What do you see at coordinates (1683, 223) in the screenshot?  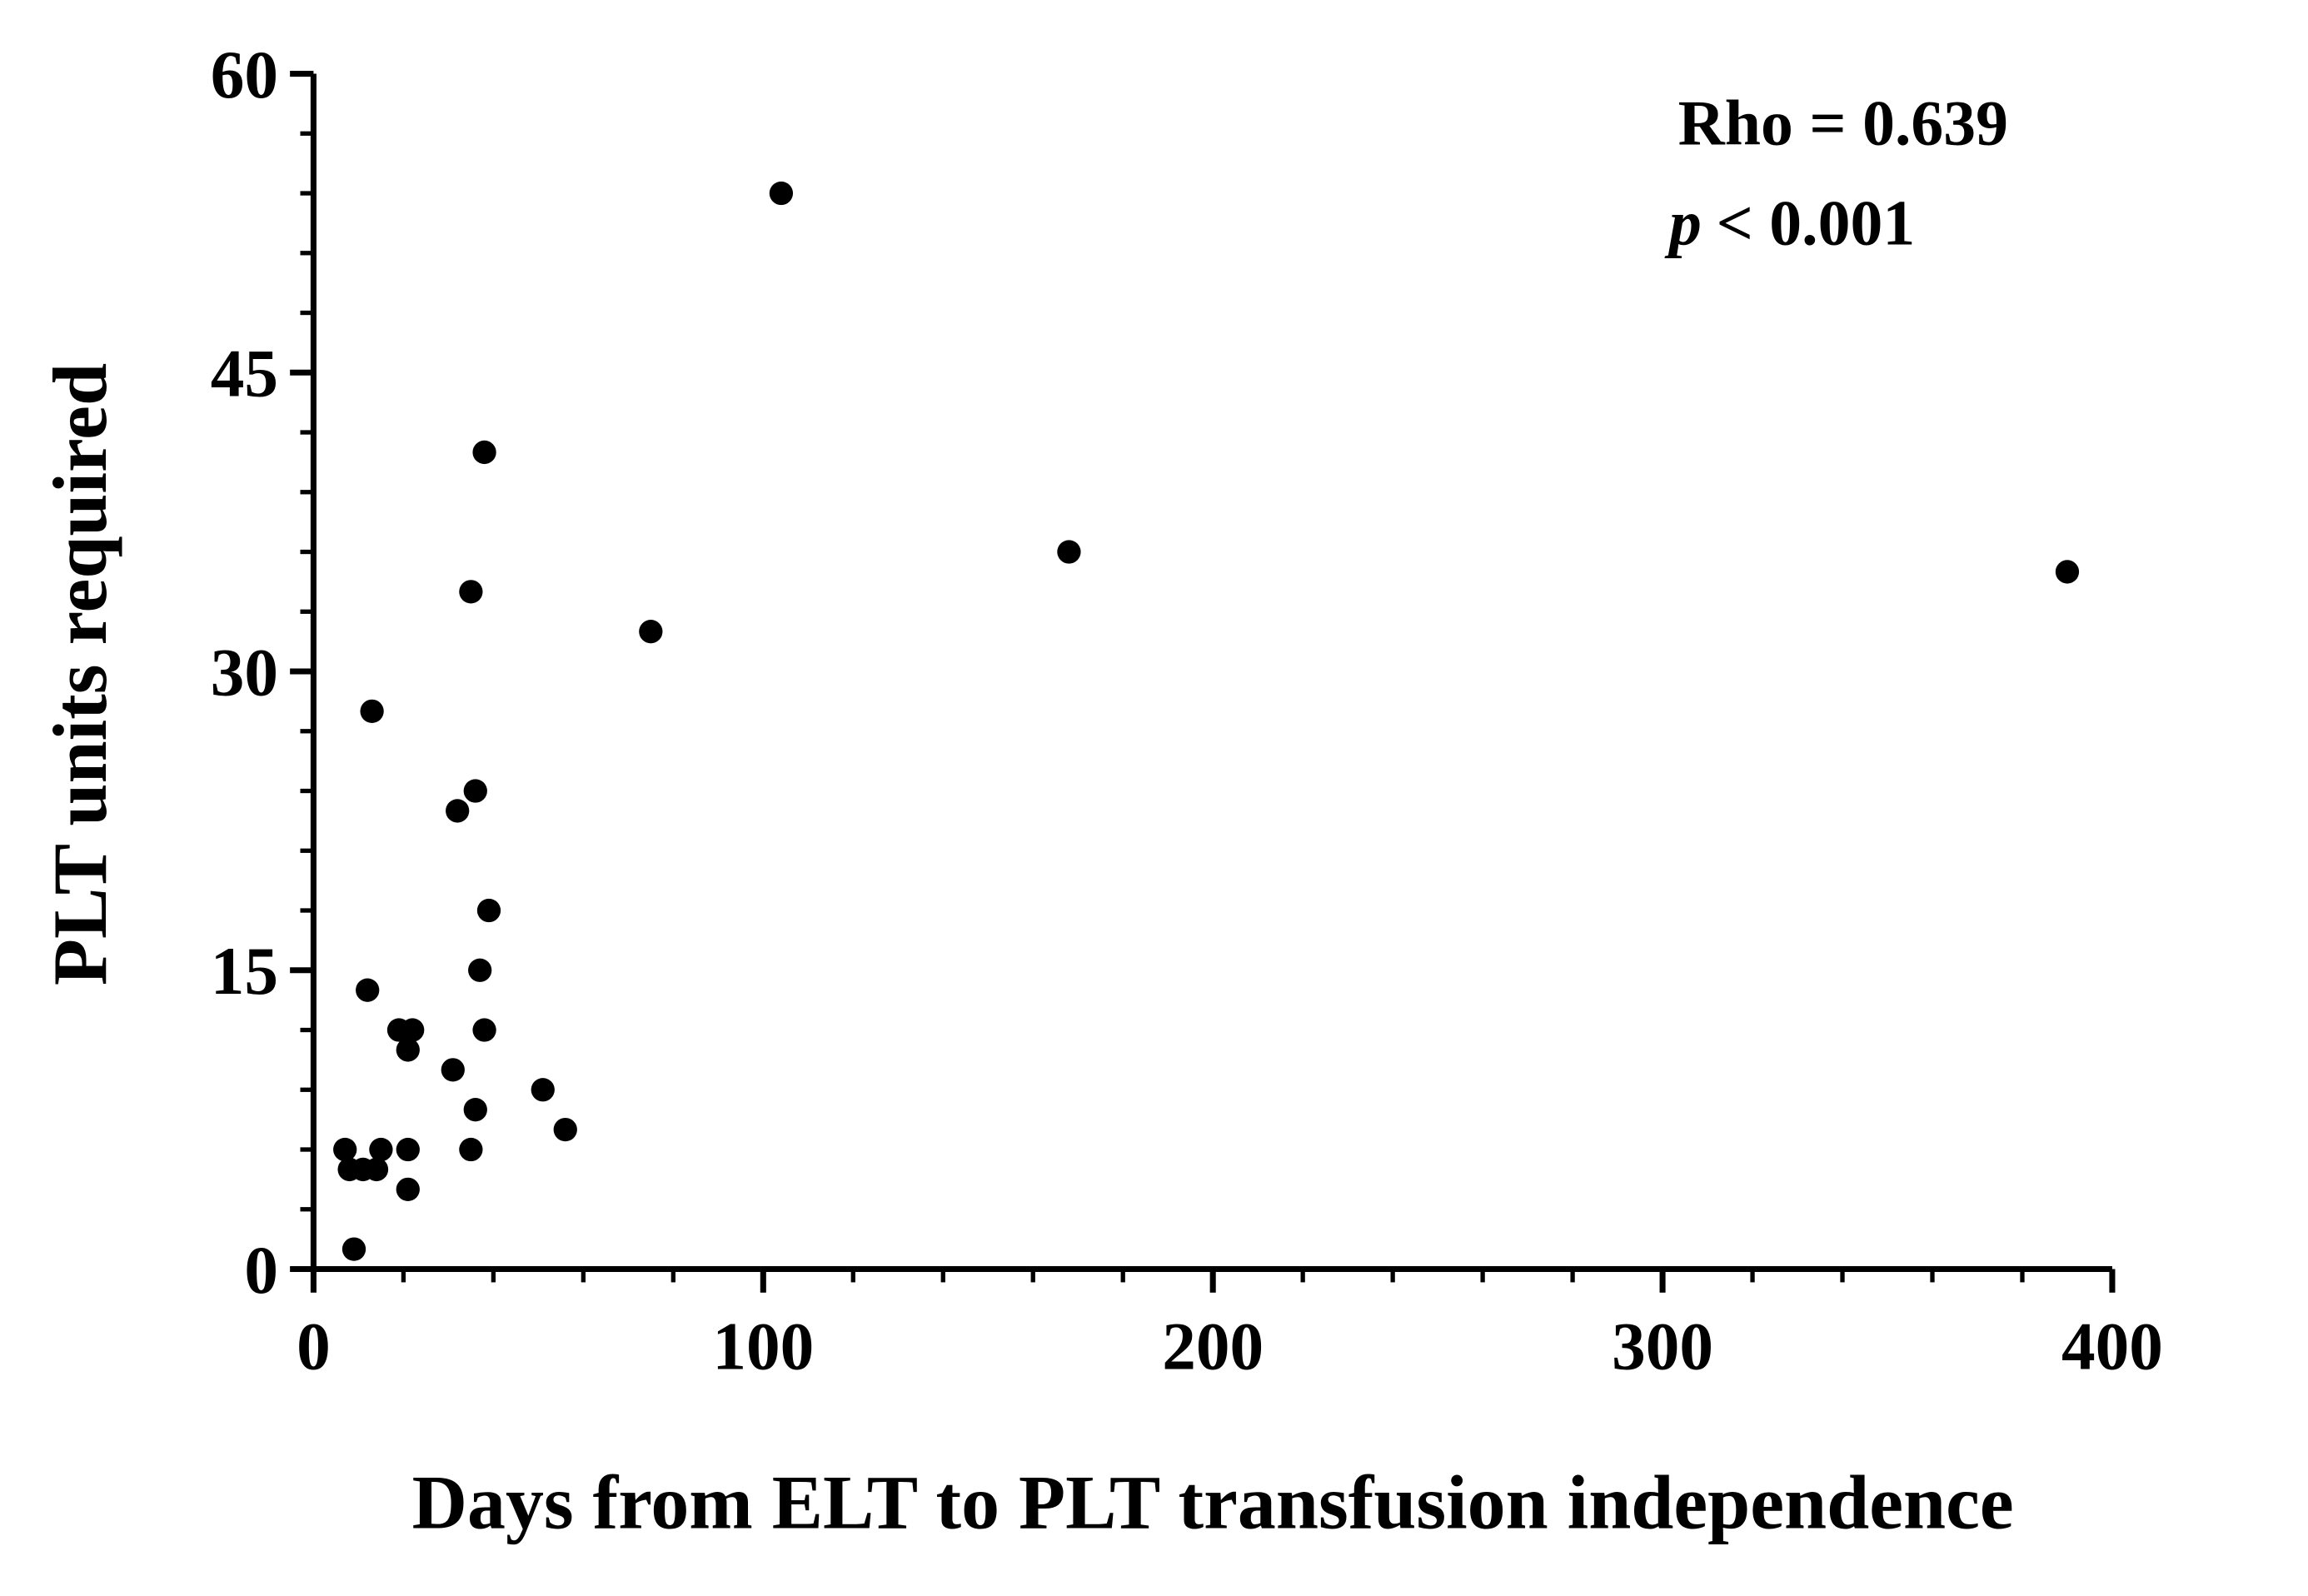 I see `annotation-italic: p` at bounding box center [1683, 223].